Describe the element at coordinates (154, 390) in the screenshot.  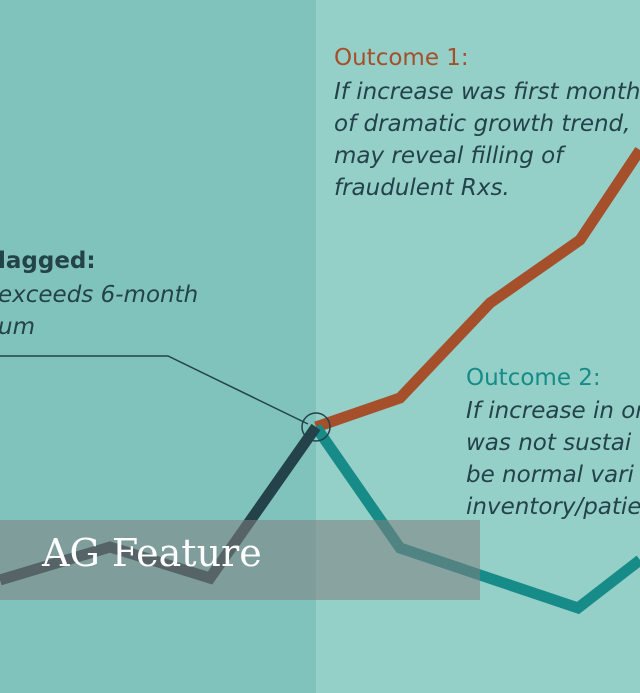
I see `flag-callout-leader` at that location.